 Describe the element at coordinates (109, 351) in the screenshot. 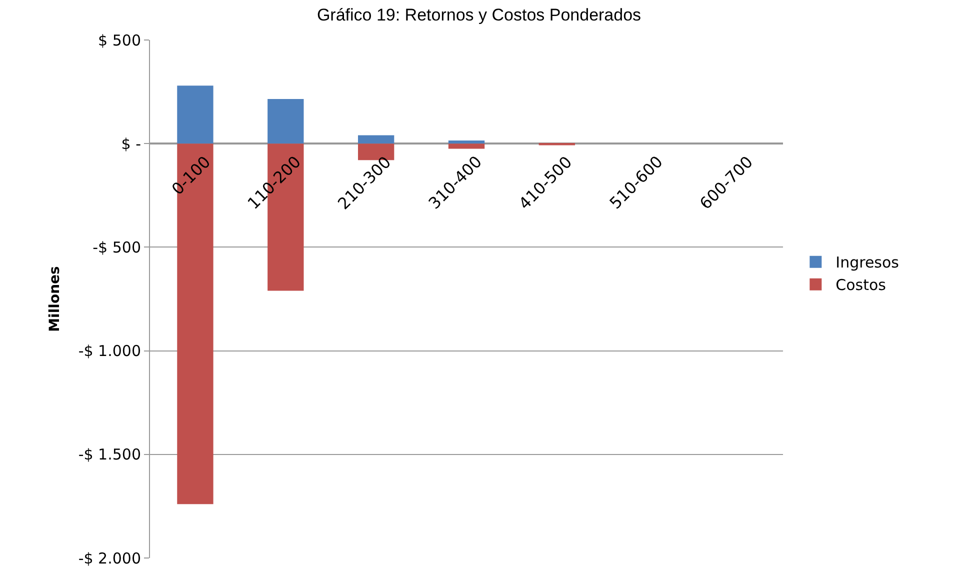

I see `y-tick-label: -$ 1.000` at that location.